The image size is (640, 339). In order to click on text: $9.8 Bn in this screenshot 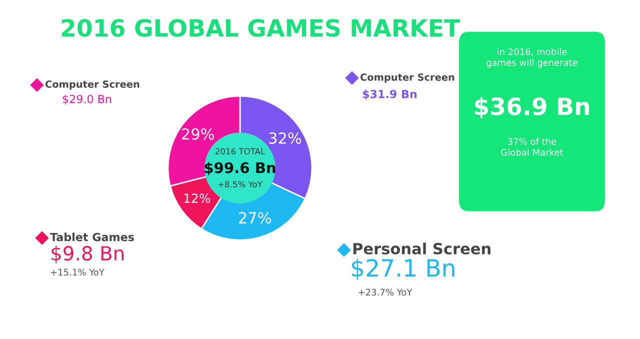, I will do `click(88, 255)`.